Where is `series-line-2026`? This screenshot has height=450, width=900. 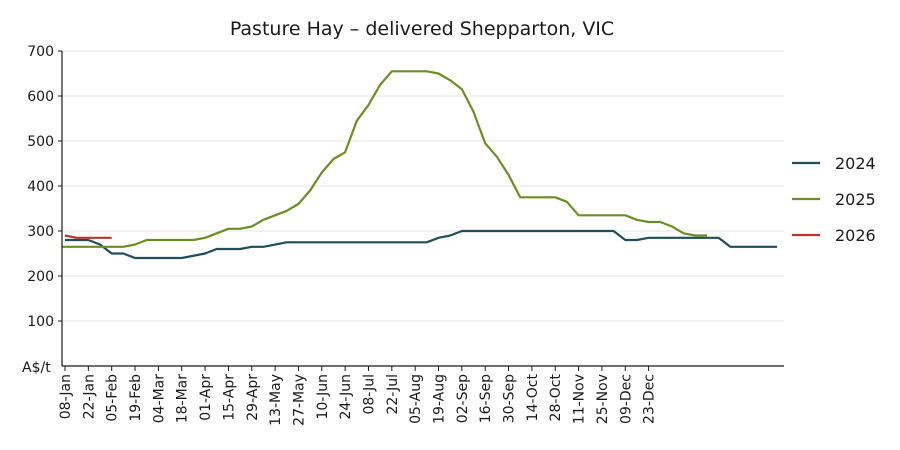
series-line-2026 is located at coordinates (88, 236).